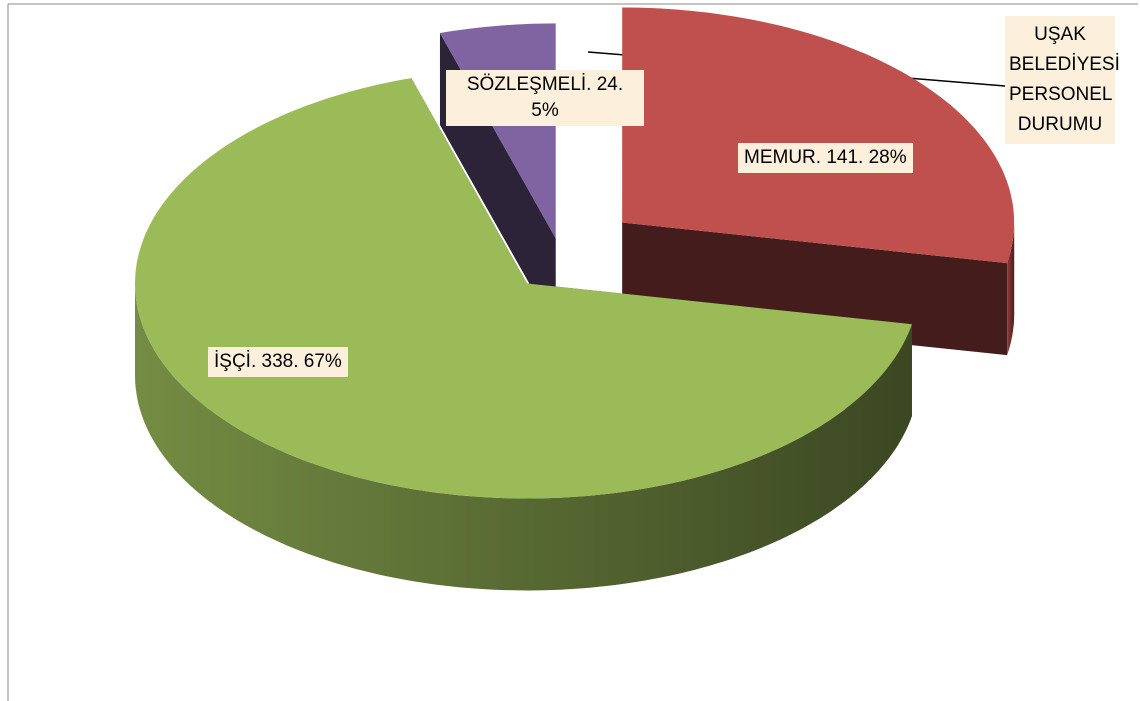  I want to click on slice-wall, so click(1011, 289).